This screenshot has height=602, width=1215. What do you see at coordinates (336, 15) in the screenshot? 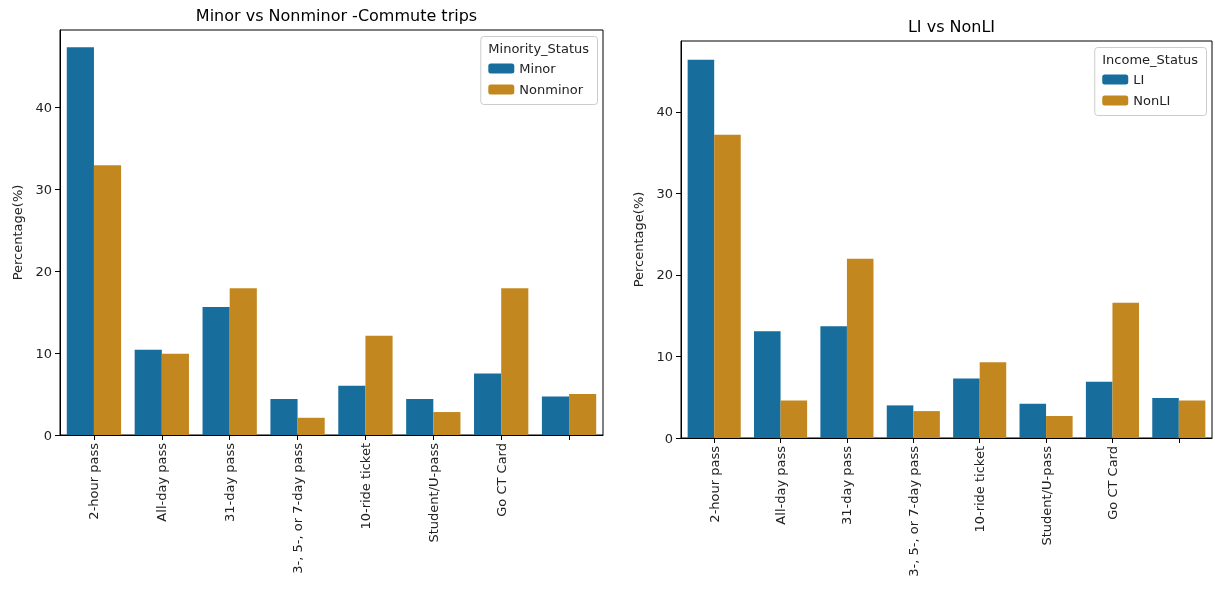
I see `chart-title: Minor vs Nonminor -Commute trips` at bounding box center [336, 15].